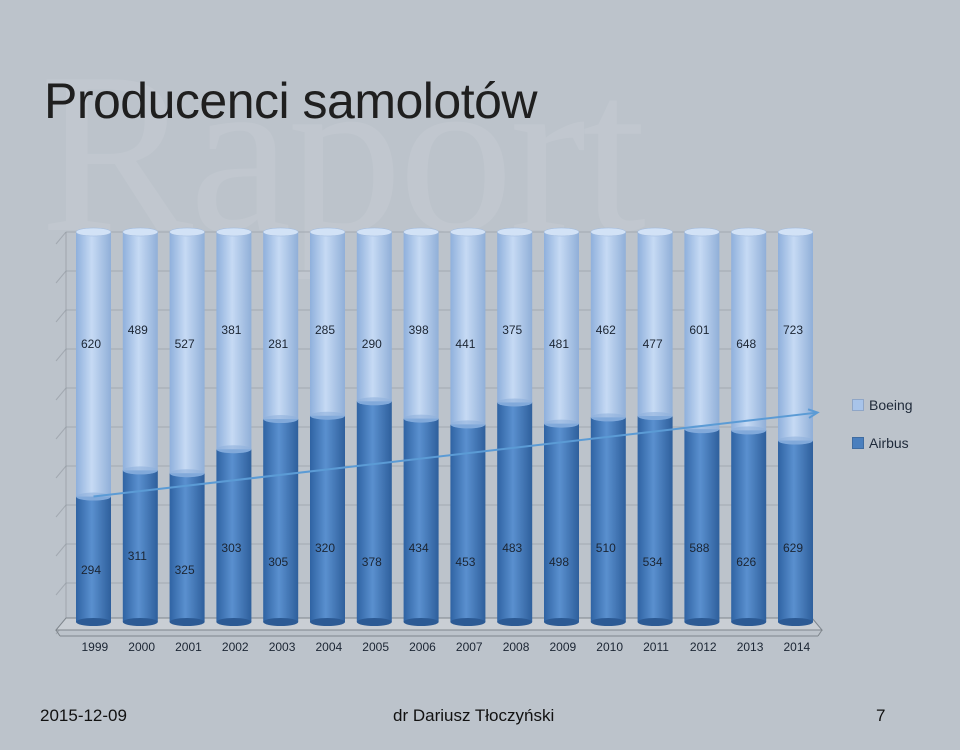 The width and height of the screenshot is (960, 750). I want to click on category-label: 2012, so click(703, 647).